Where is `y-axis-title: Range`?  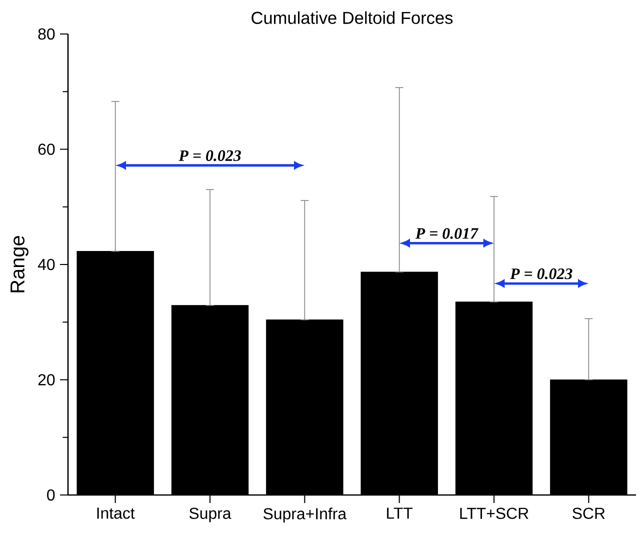
y-axis-title: Range is located at coordinates (19, 264).